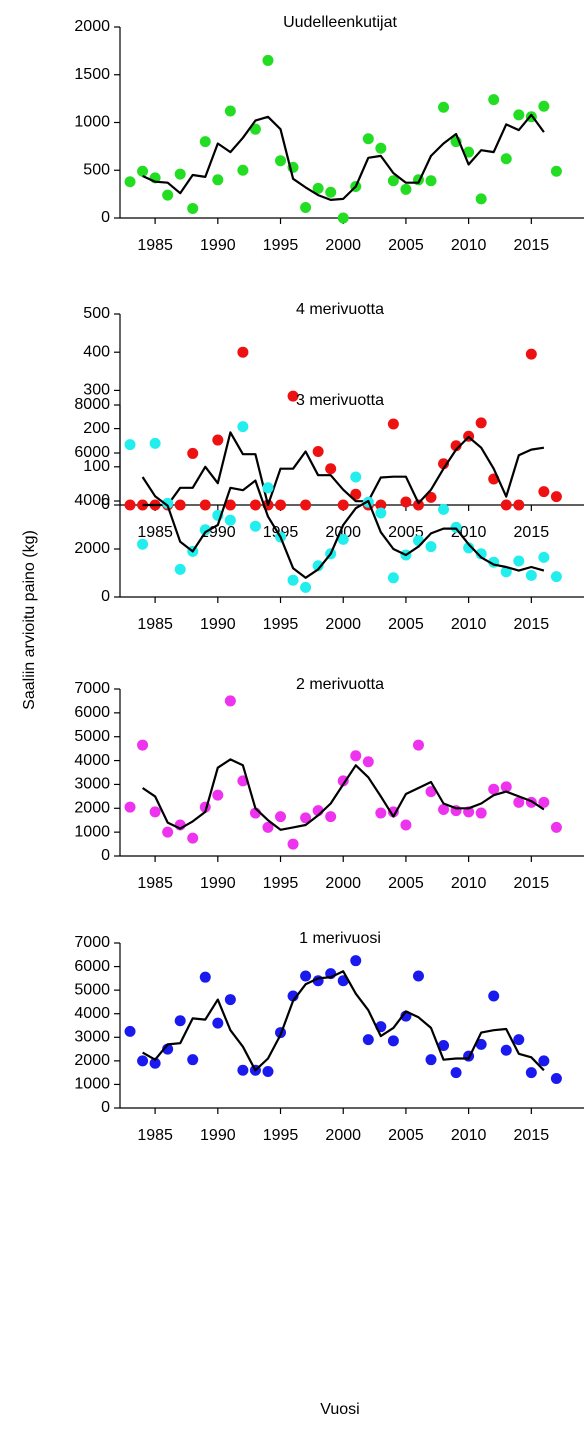  Describe the element at coordinates (92, 736) in the screenshot. I see `y-tick-label: 5000` at that location.